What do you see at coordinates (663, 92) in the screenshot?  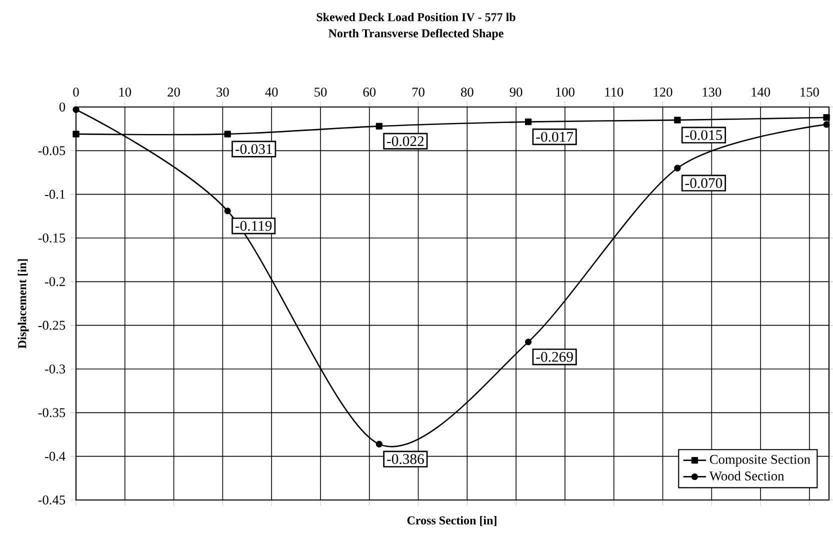 I see `x-tick-label: 120` at bounding box center [663, 92].